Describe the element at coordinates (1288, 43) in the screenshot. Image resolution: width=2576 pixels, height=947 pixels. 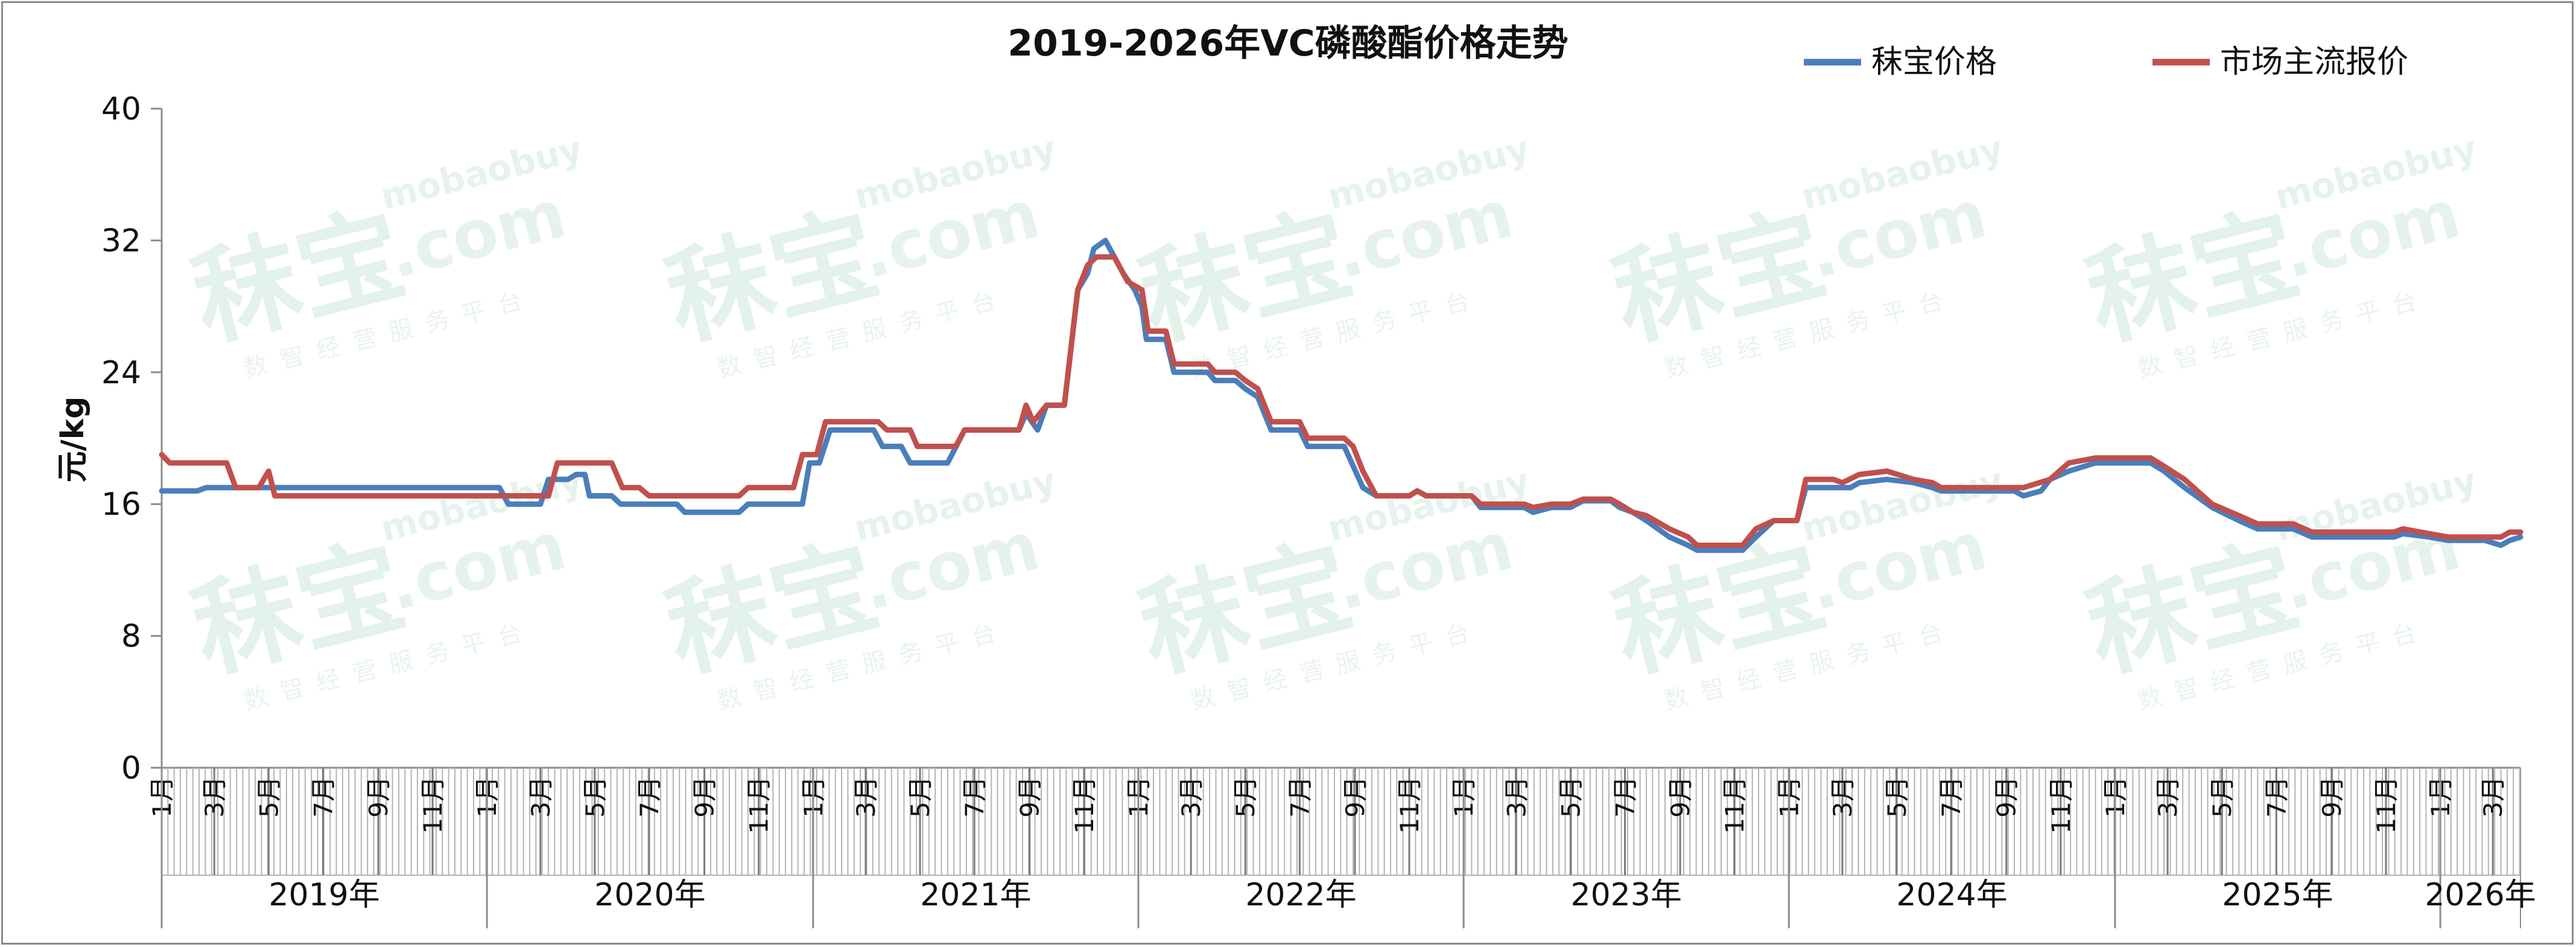
I see `chart-title: 2019-2026年VC磷酸酯价格走势` at that location.